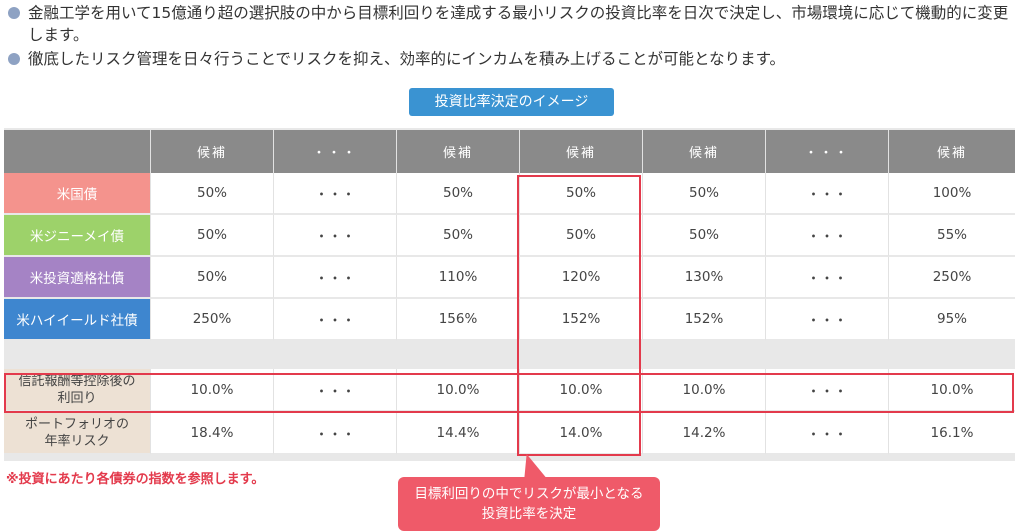 The image size is (1024, 531). I want to click on row-gap, so click(509, 355).